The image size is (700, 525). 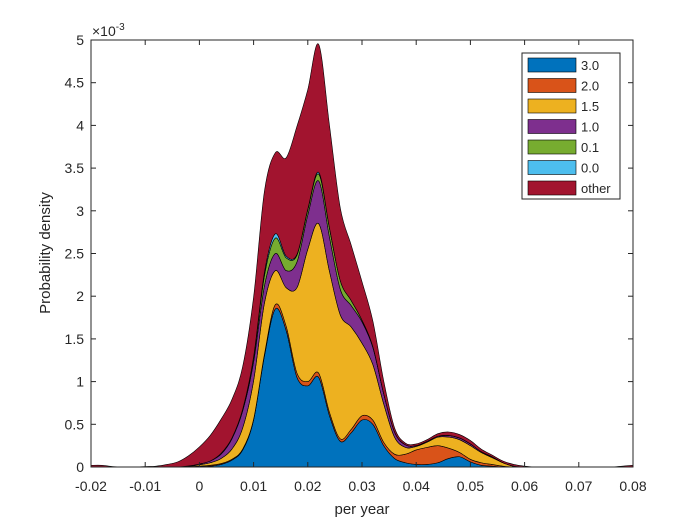 I want to click on legend-label: 0.0, so click(x=590, y=168).